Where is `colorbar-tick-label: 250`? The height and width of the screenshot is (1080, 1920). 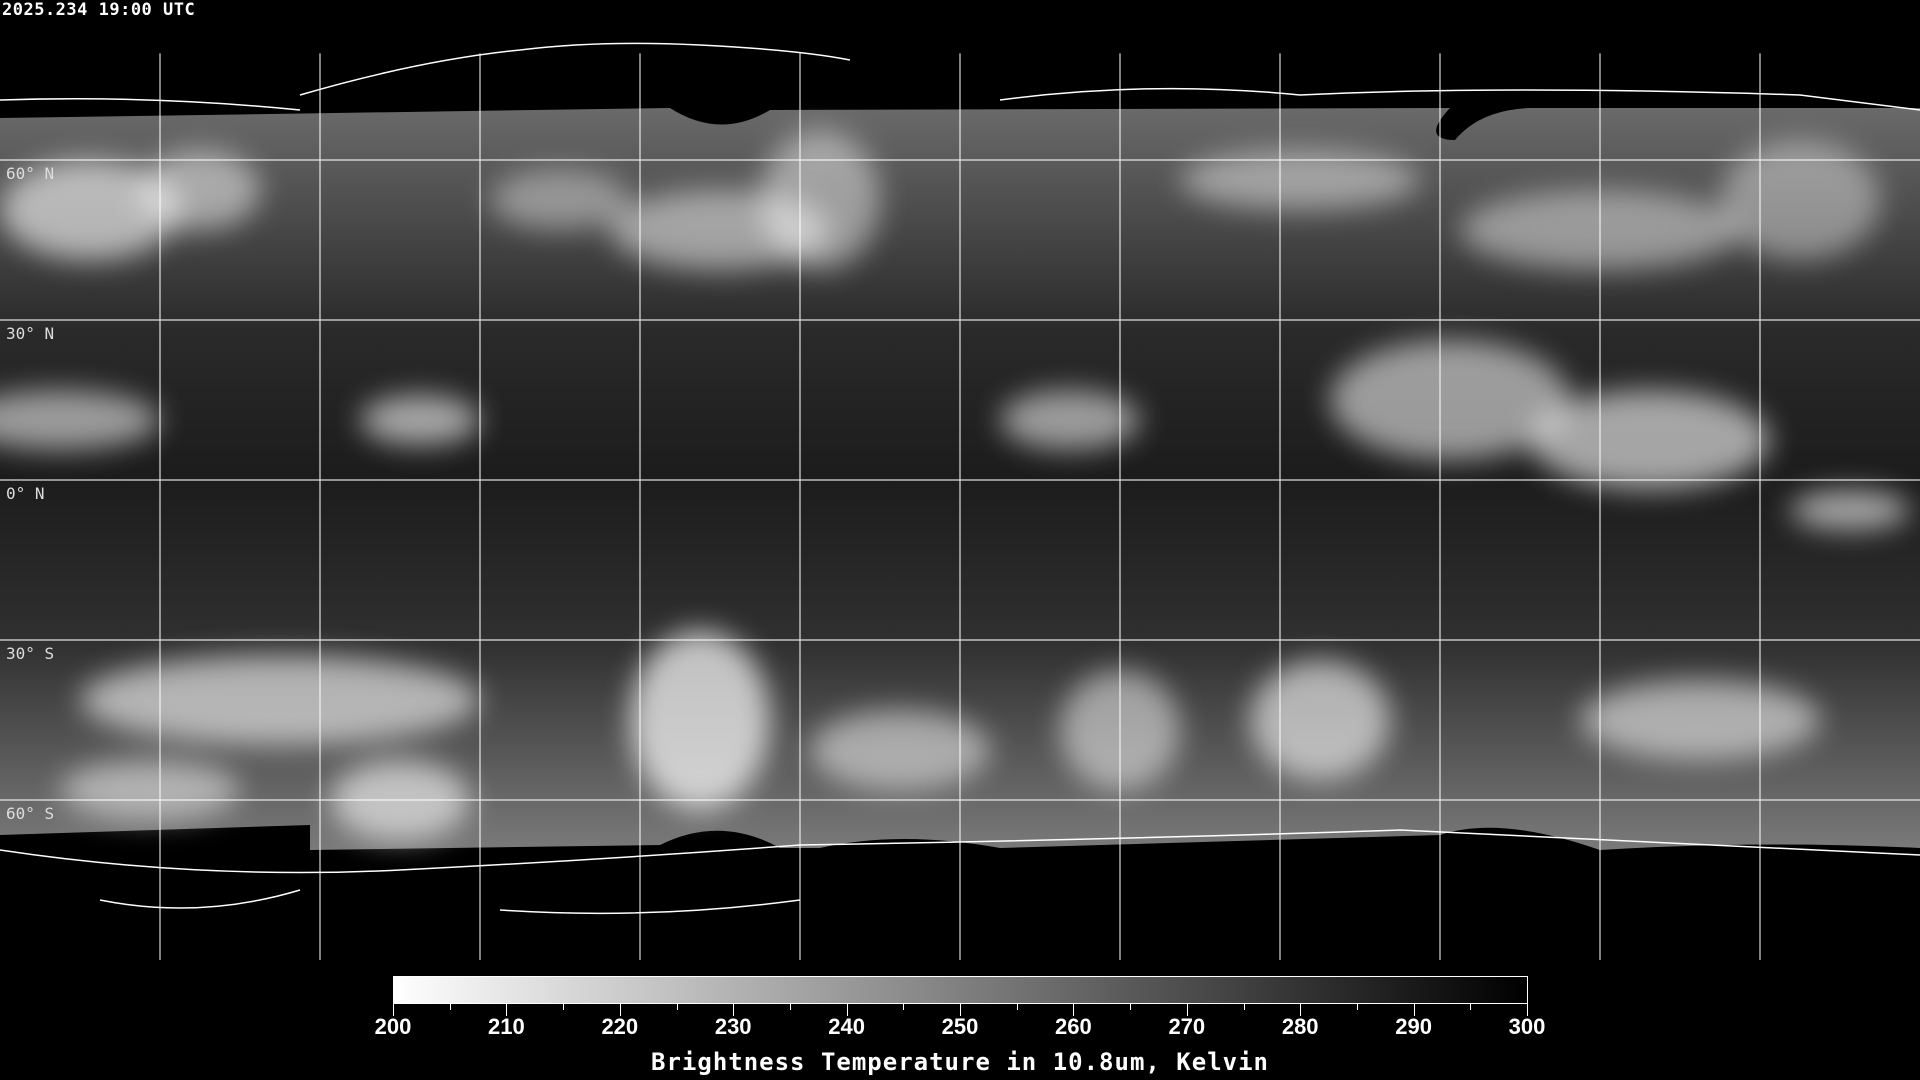 colorbar-tick-label: 250 is located at coordinates (960, 1026).